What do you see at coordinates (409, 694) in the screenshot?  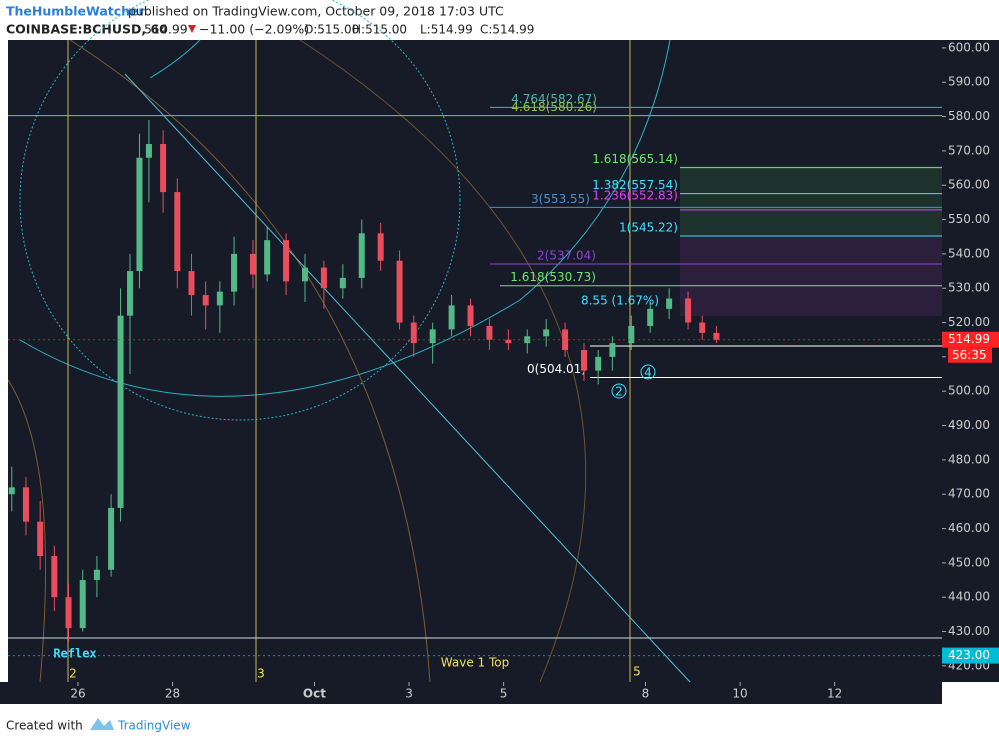 I see `x-tick-label: 3` at bounding box center [409, 694].